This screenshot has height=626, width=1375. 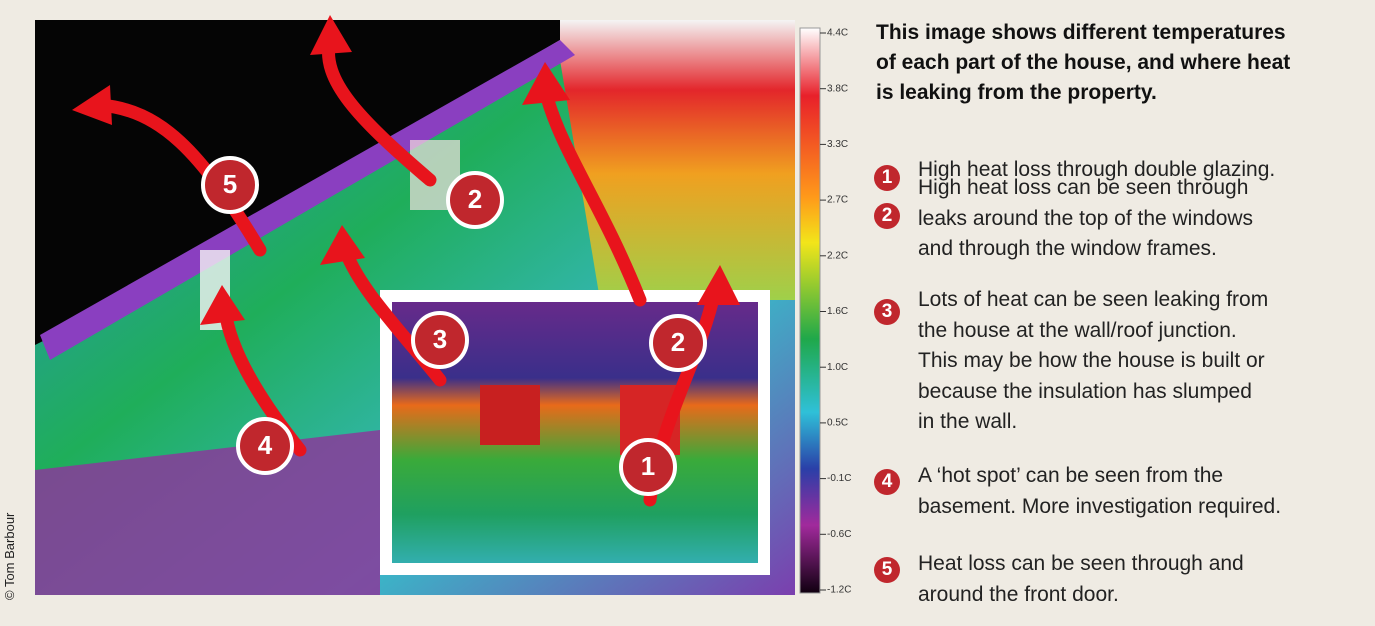 I want to click on item-line: around the front door., so click(x=1018, y=594).